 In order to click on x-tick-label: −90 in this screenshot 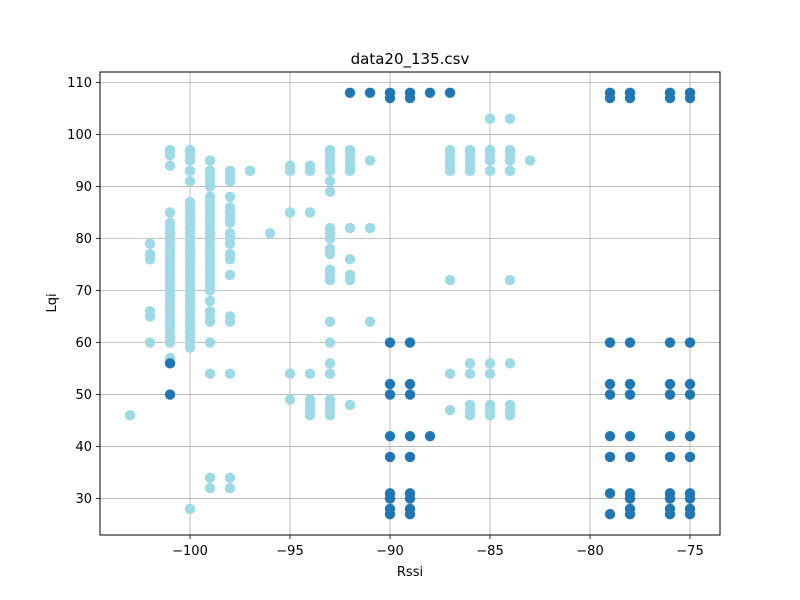, I will do `click(389, 551)`.